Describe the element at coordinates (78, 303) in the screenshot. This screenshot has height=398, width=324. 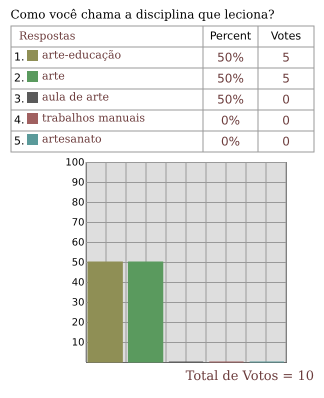
I see `y-tick-label: 30` at that location.